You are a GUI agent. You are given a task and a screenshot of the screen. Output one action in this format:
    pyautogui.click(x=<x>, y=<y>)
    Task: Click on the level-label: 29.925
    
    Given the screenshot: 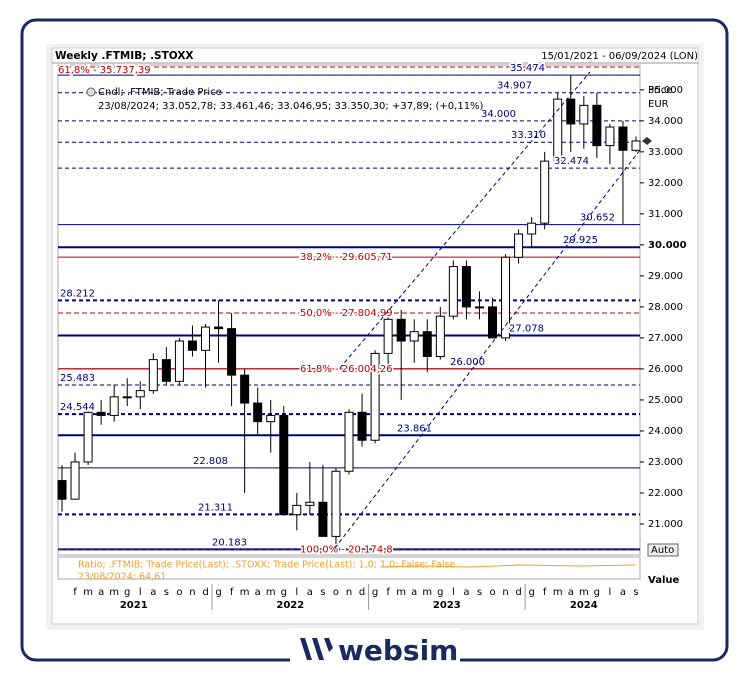 What is the action you would take?
    pyautogui.click(x=580, y=240)
    